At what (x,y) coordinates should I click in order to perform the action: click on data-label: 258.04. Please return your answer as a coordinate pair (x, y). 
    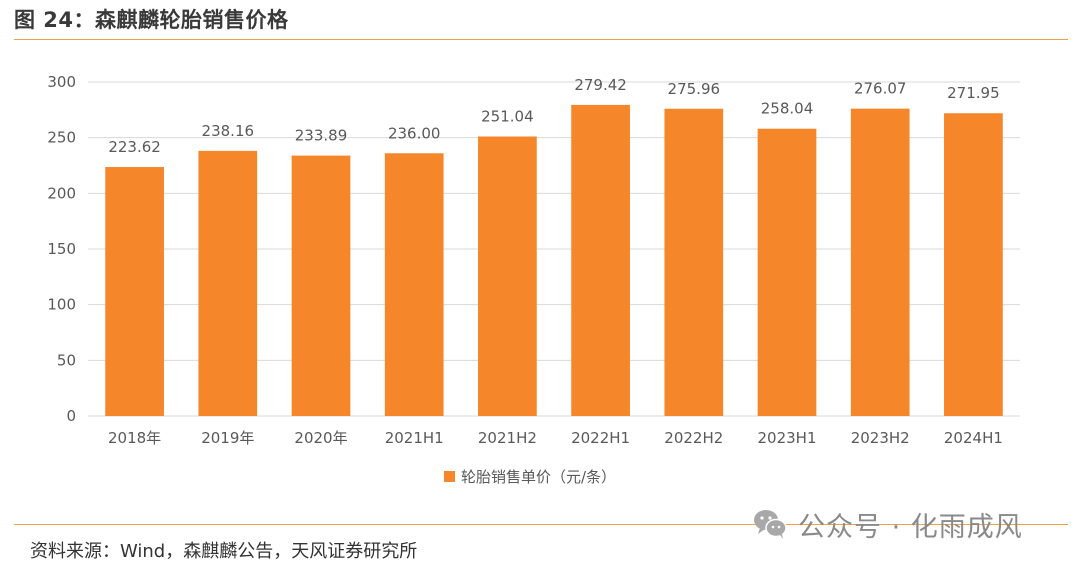
    Looking at the image, I should click on (787, 109).